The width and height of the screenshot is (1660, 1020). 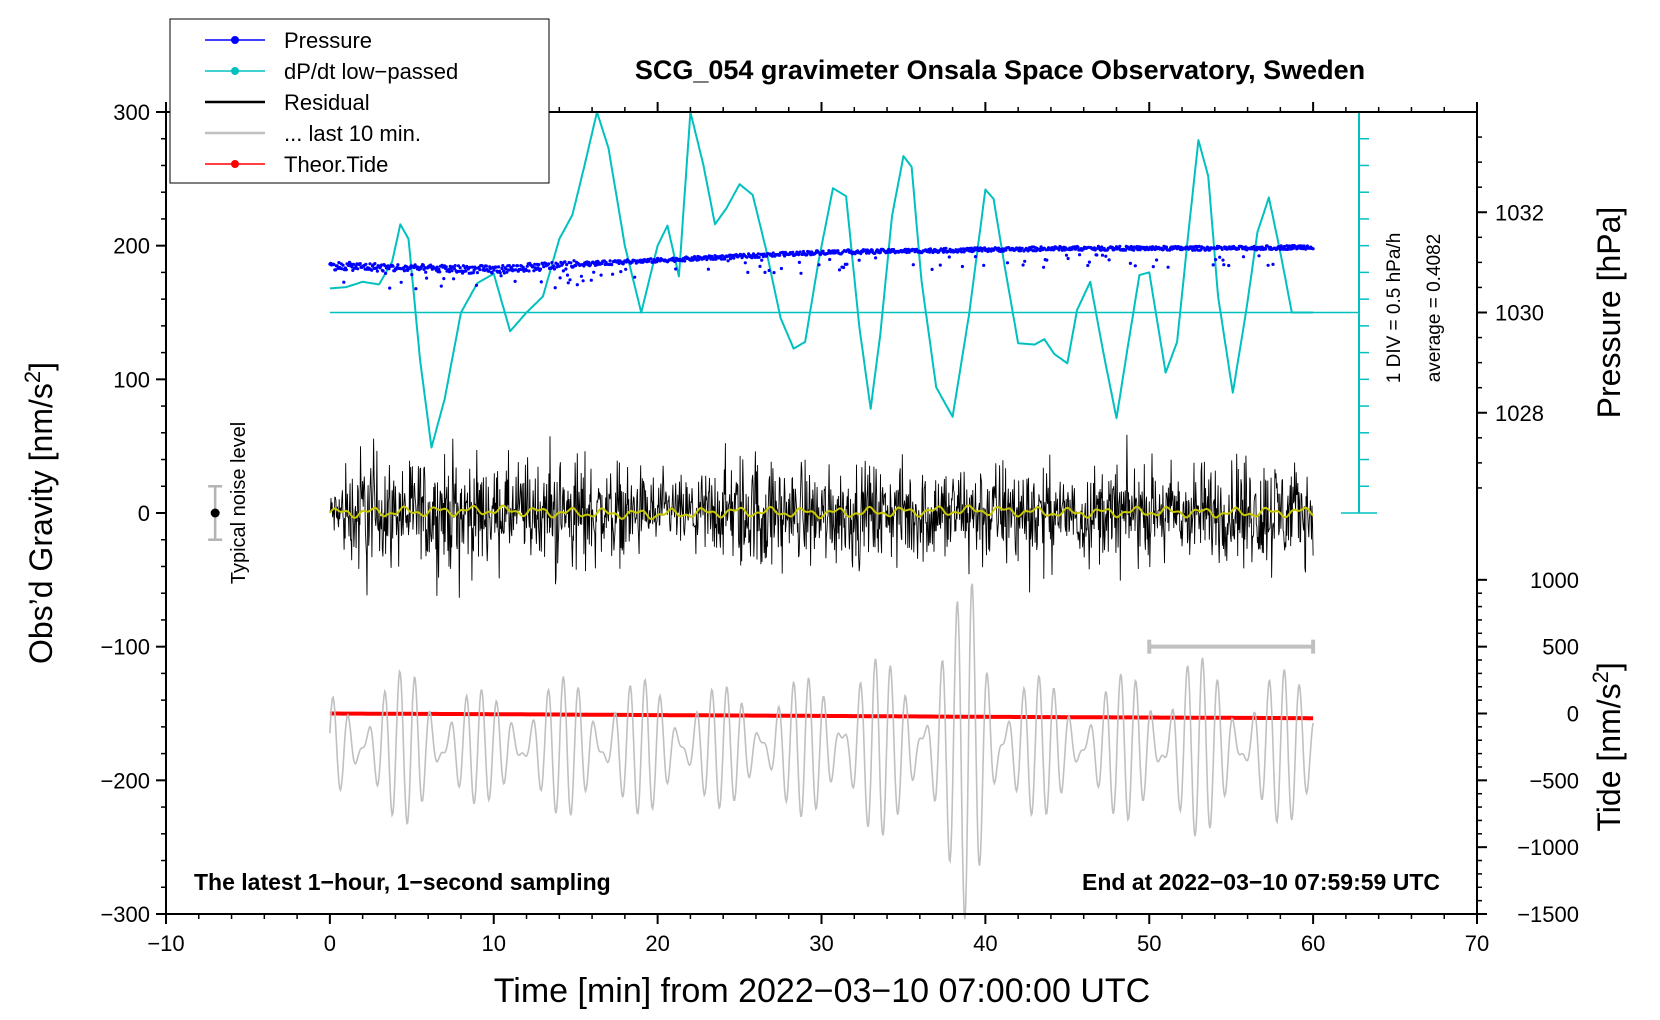 What do you see at coordinates (330, 943) in the screenshot?
I see `x-tick-label: 0` at bounding box center [330, 943].